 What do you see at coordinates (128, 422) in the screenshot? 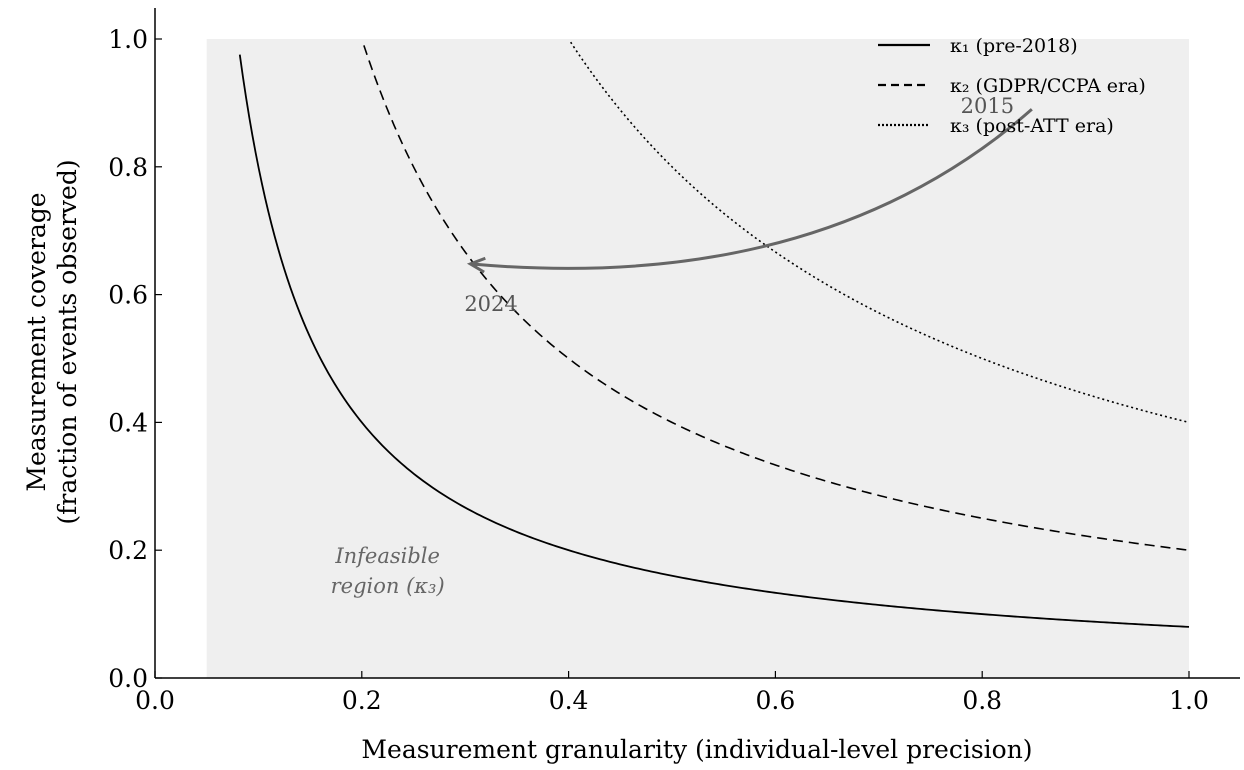
I see `y-tick-label: 0.4` at bounding box center [128, 422].